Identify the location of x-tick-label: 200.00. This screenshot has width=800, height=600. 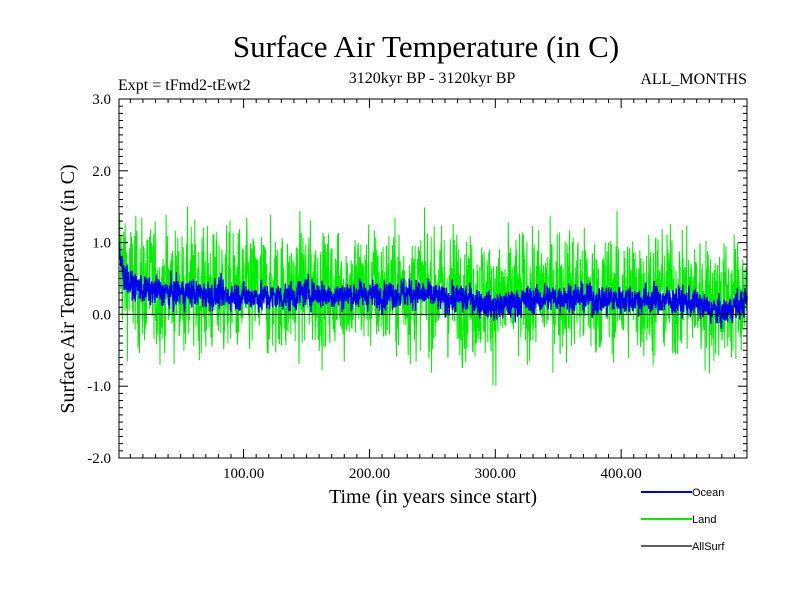
(369, 474).